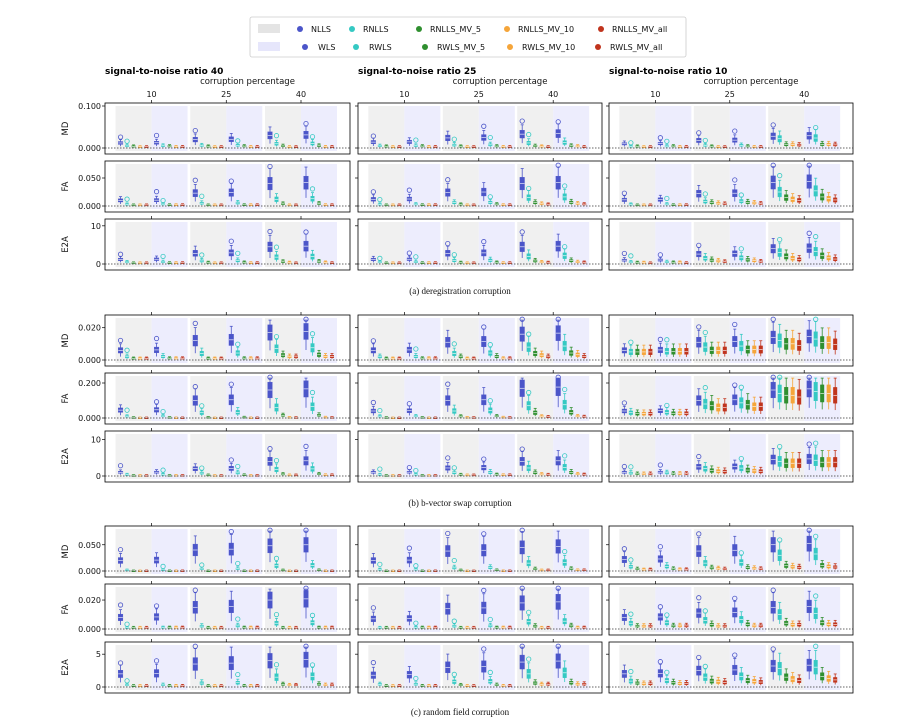  Describe the element at coordinates (460, 712) in the screenshot. I see `panel-caption: (c) random field corruption` at that location.